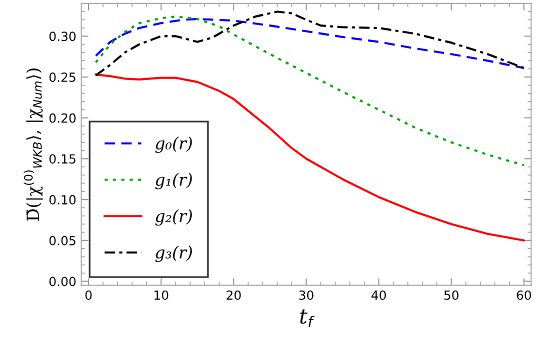 This screenshot has height=348, width=542. Describe the element at coordinates (173, 217) in the screenshot. I see `legend-label: g₂(r)` at that location.